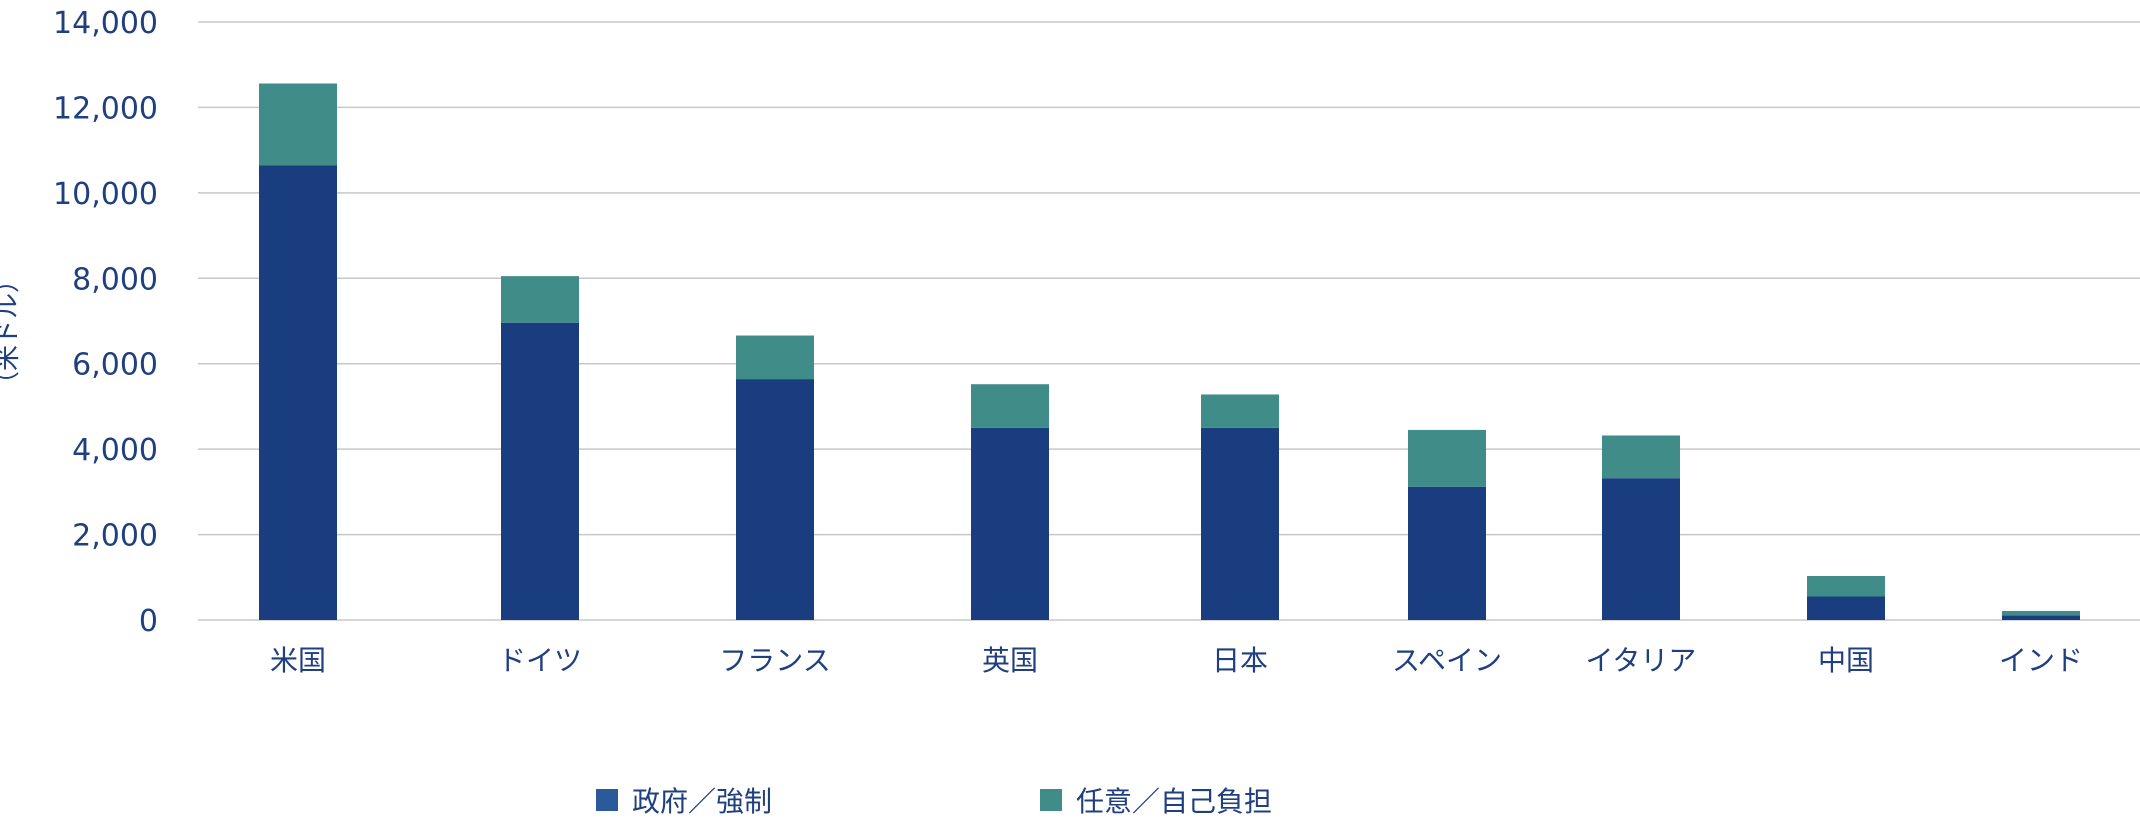 The width and height of the screenshot is (2140, 821). What do you see at coordinates (115, 365) in the screenshot?
I see `y-tick-label: 6,000` at bounding box center [115, 365].